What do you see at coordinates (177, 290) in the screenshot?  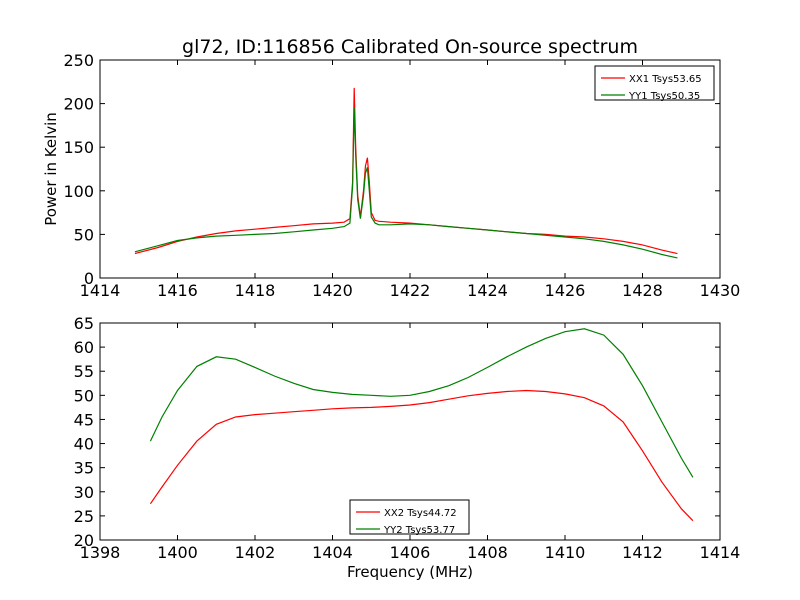 I see `x-tick-label: 1416` at bounding box center [177, 290].